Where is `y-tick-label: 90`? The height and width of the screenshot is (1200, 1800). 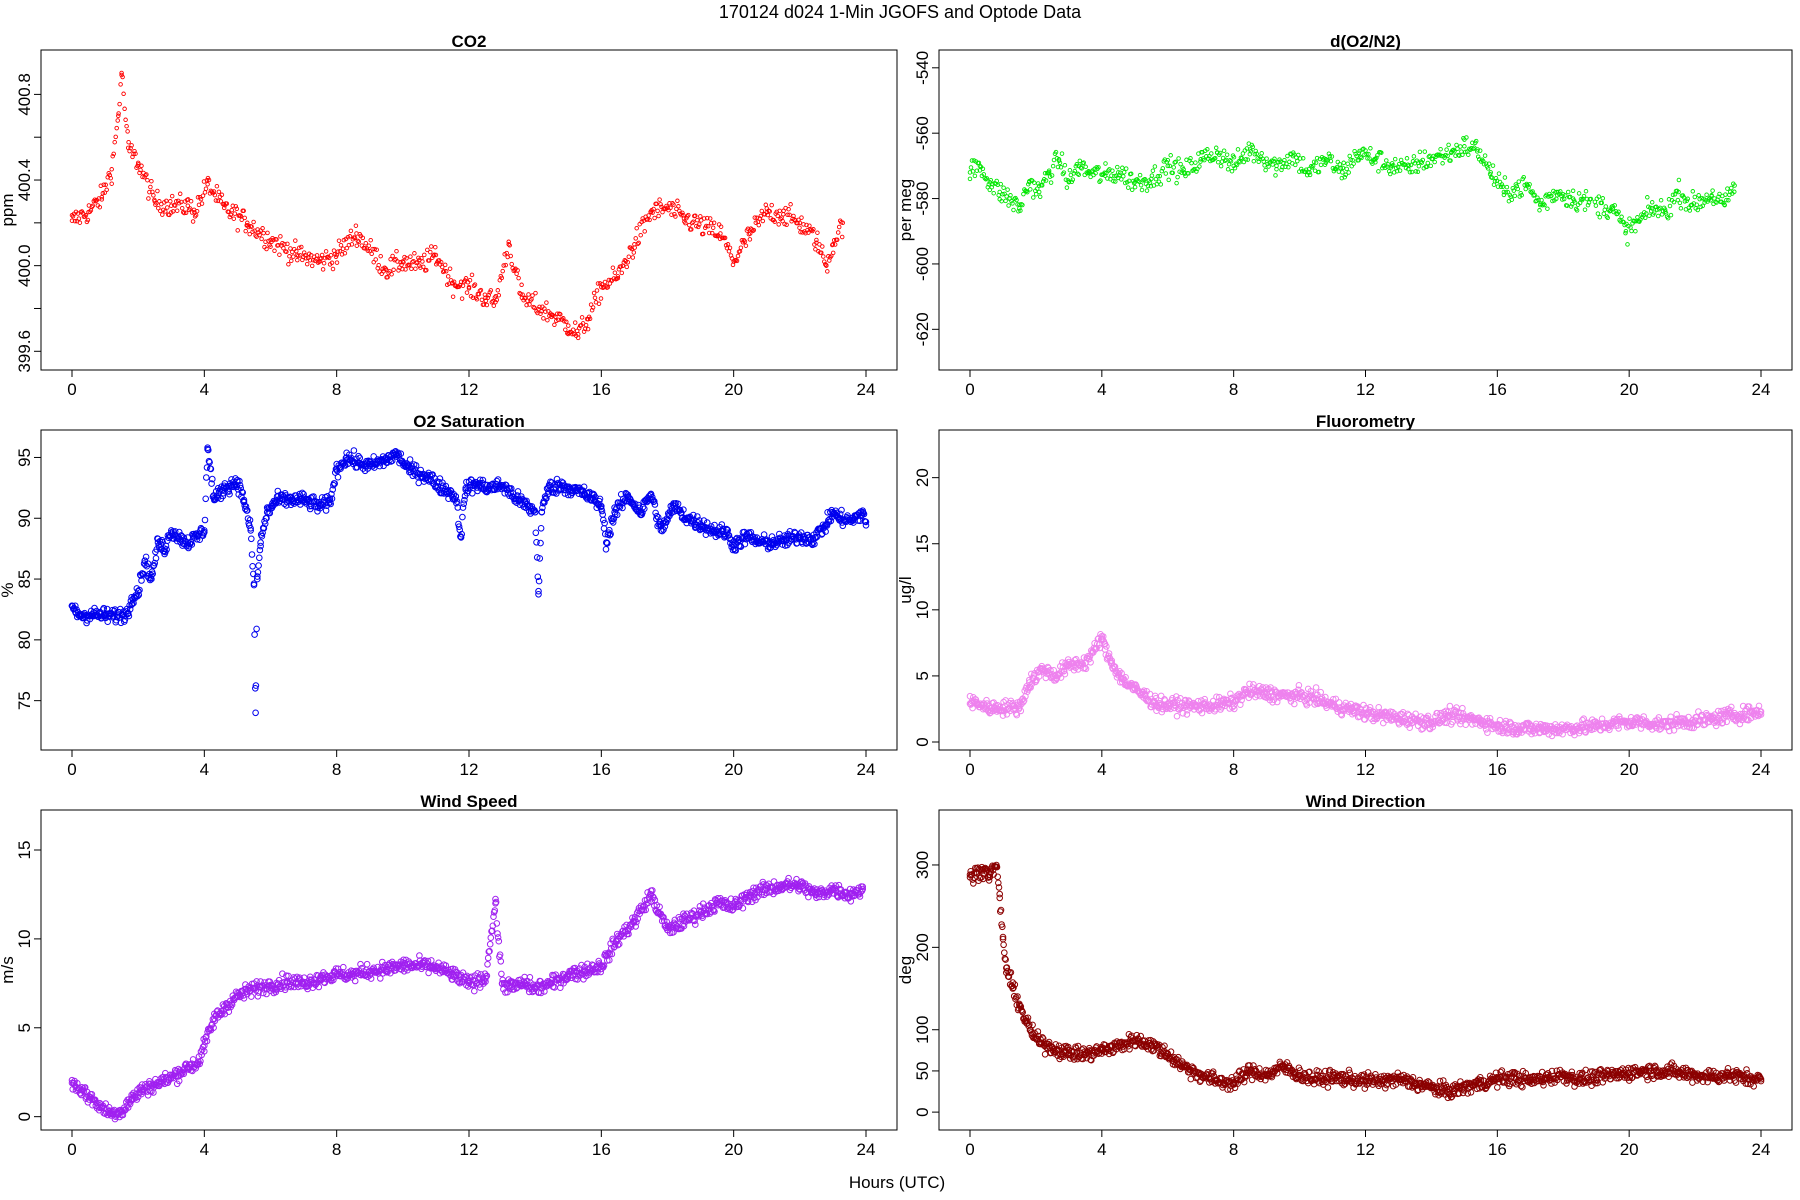 y-tick-label: 90 is located at coordinates (24, 518).